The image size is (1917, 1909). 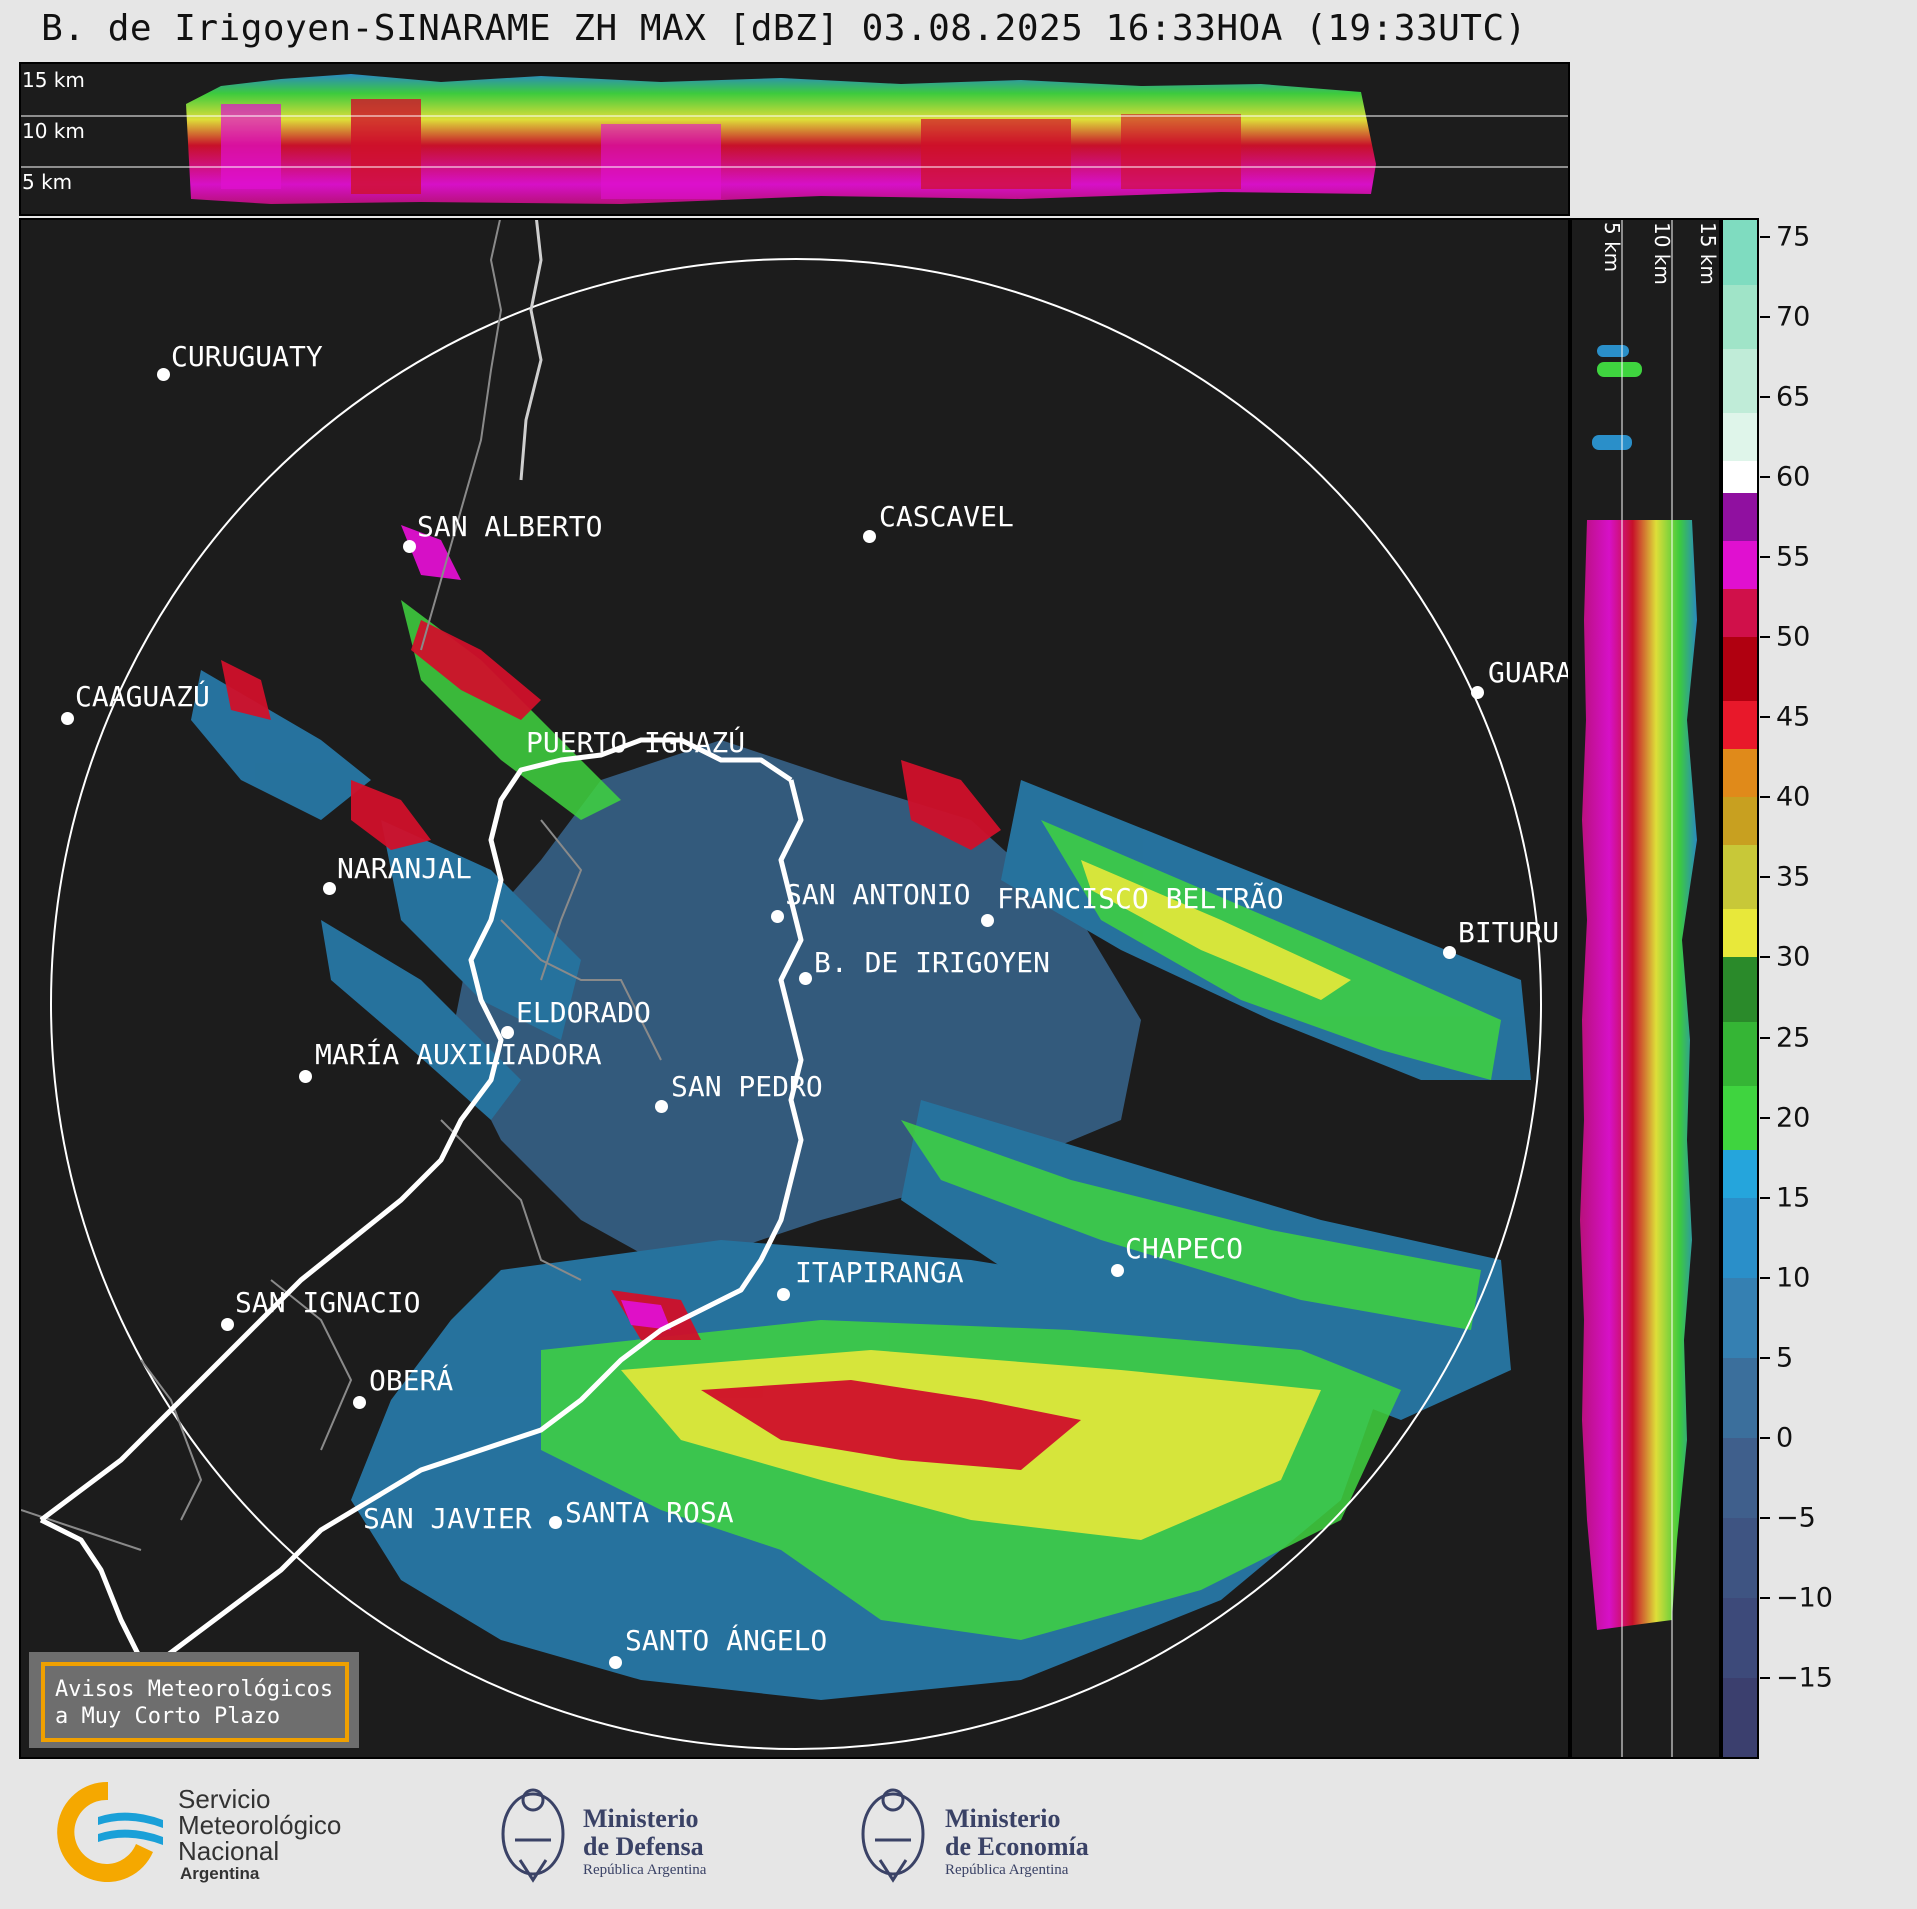 I want to click on avisos-text: Avisos Meteorológicos a Muy Corto Plazo, so click(x=194, y=1703).